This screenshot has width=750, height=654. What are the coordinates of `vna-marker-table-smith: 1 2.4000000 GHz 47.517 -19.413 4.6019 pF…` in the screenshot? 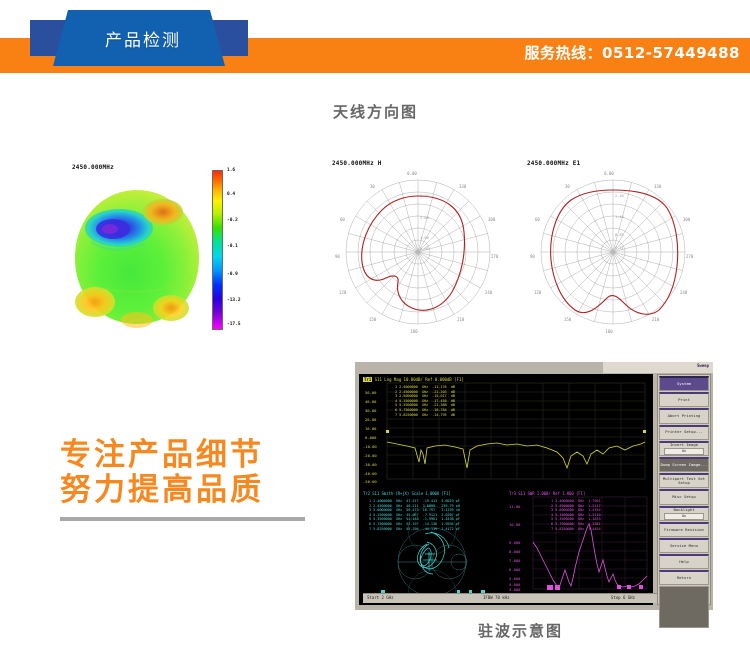 It's located at (414, 515).